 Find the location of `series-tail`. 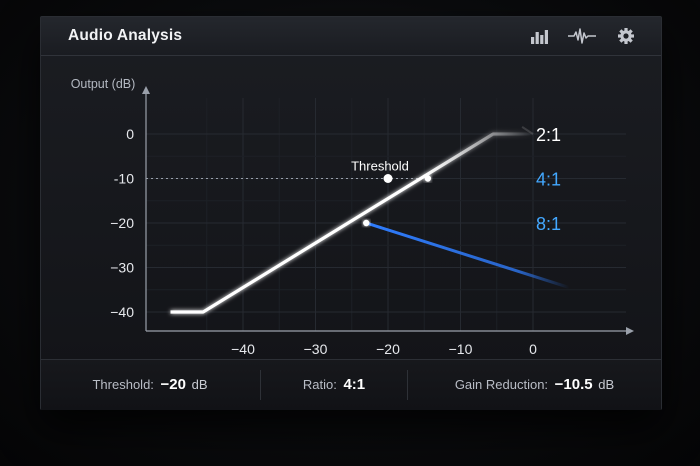

series-tail is located at coordinates (527, 130).